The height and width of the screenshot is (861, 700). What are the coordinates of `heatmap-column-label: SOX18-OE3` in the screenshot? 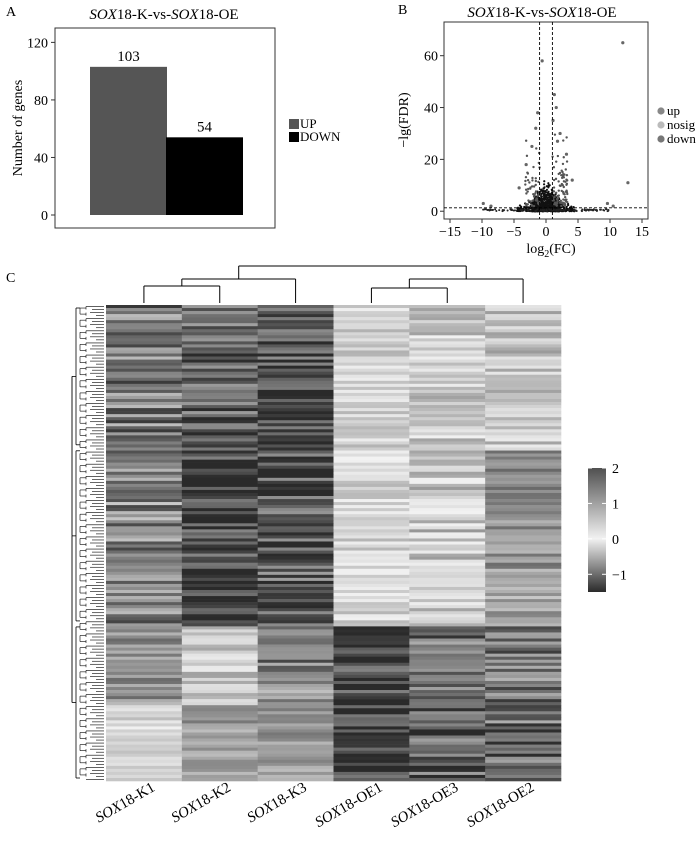 It's located at (424, 805).